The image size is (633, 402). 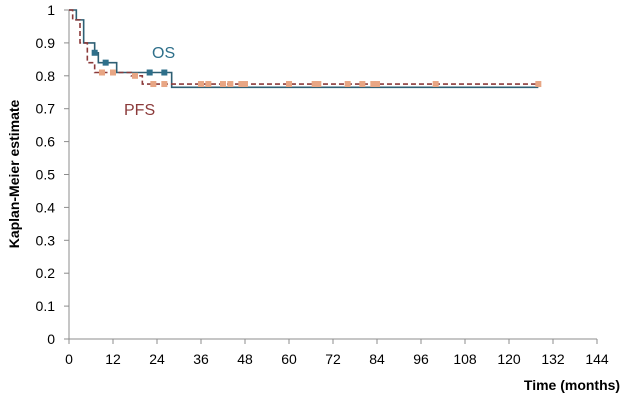 I want to click on series-line-pfs, so click(x=304, y=47).